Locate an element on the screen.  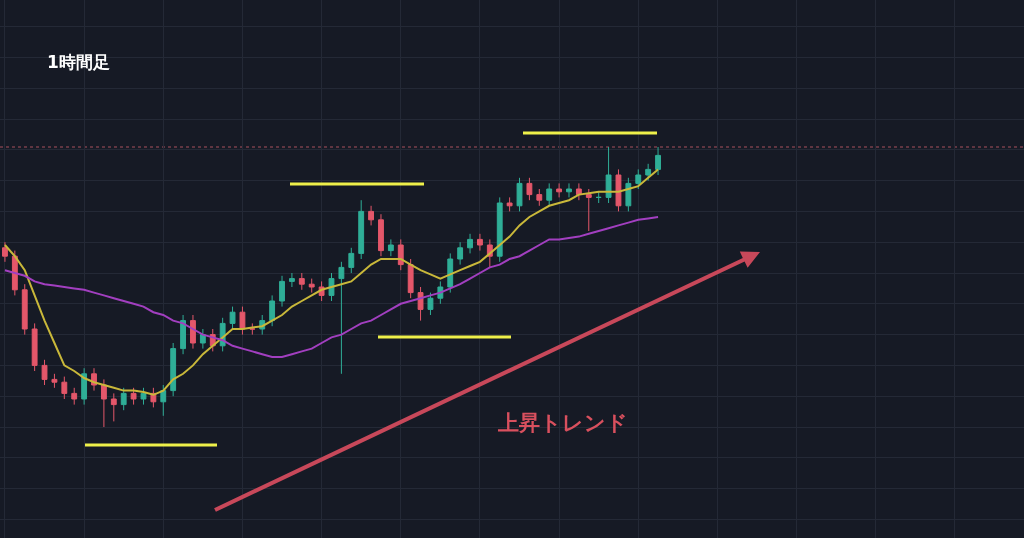
annotation: 上昇トレンド is located at coordinates (562, 423).